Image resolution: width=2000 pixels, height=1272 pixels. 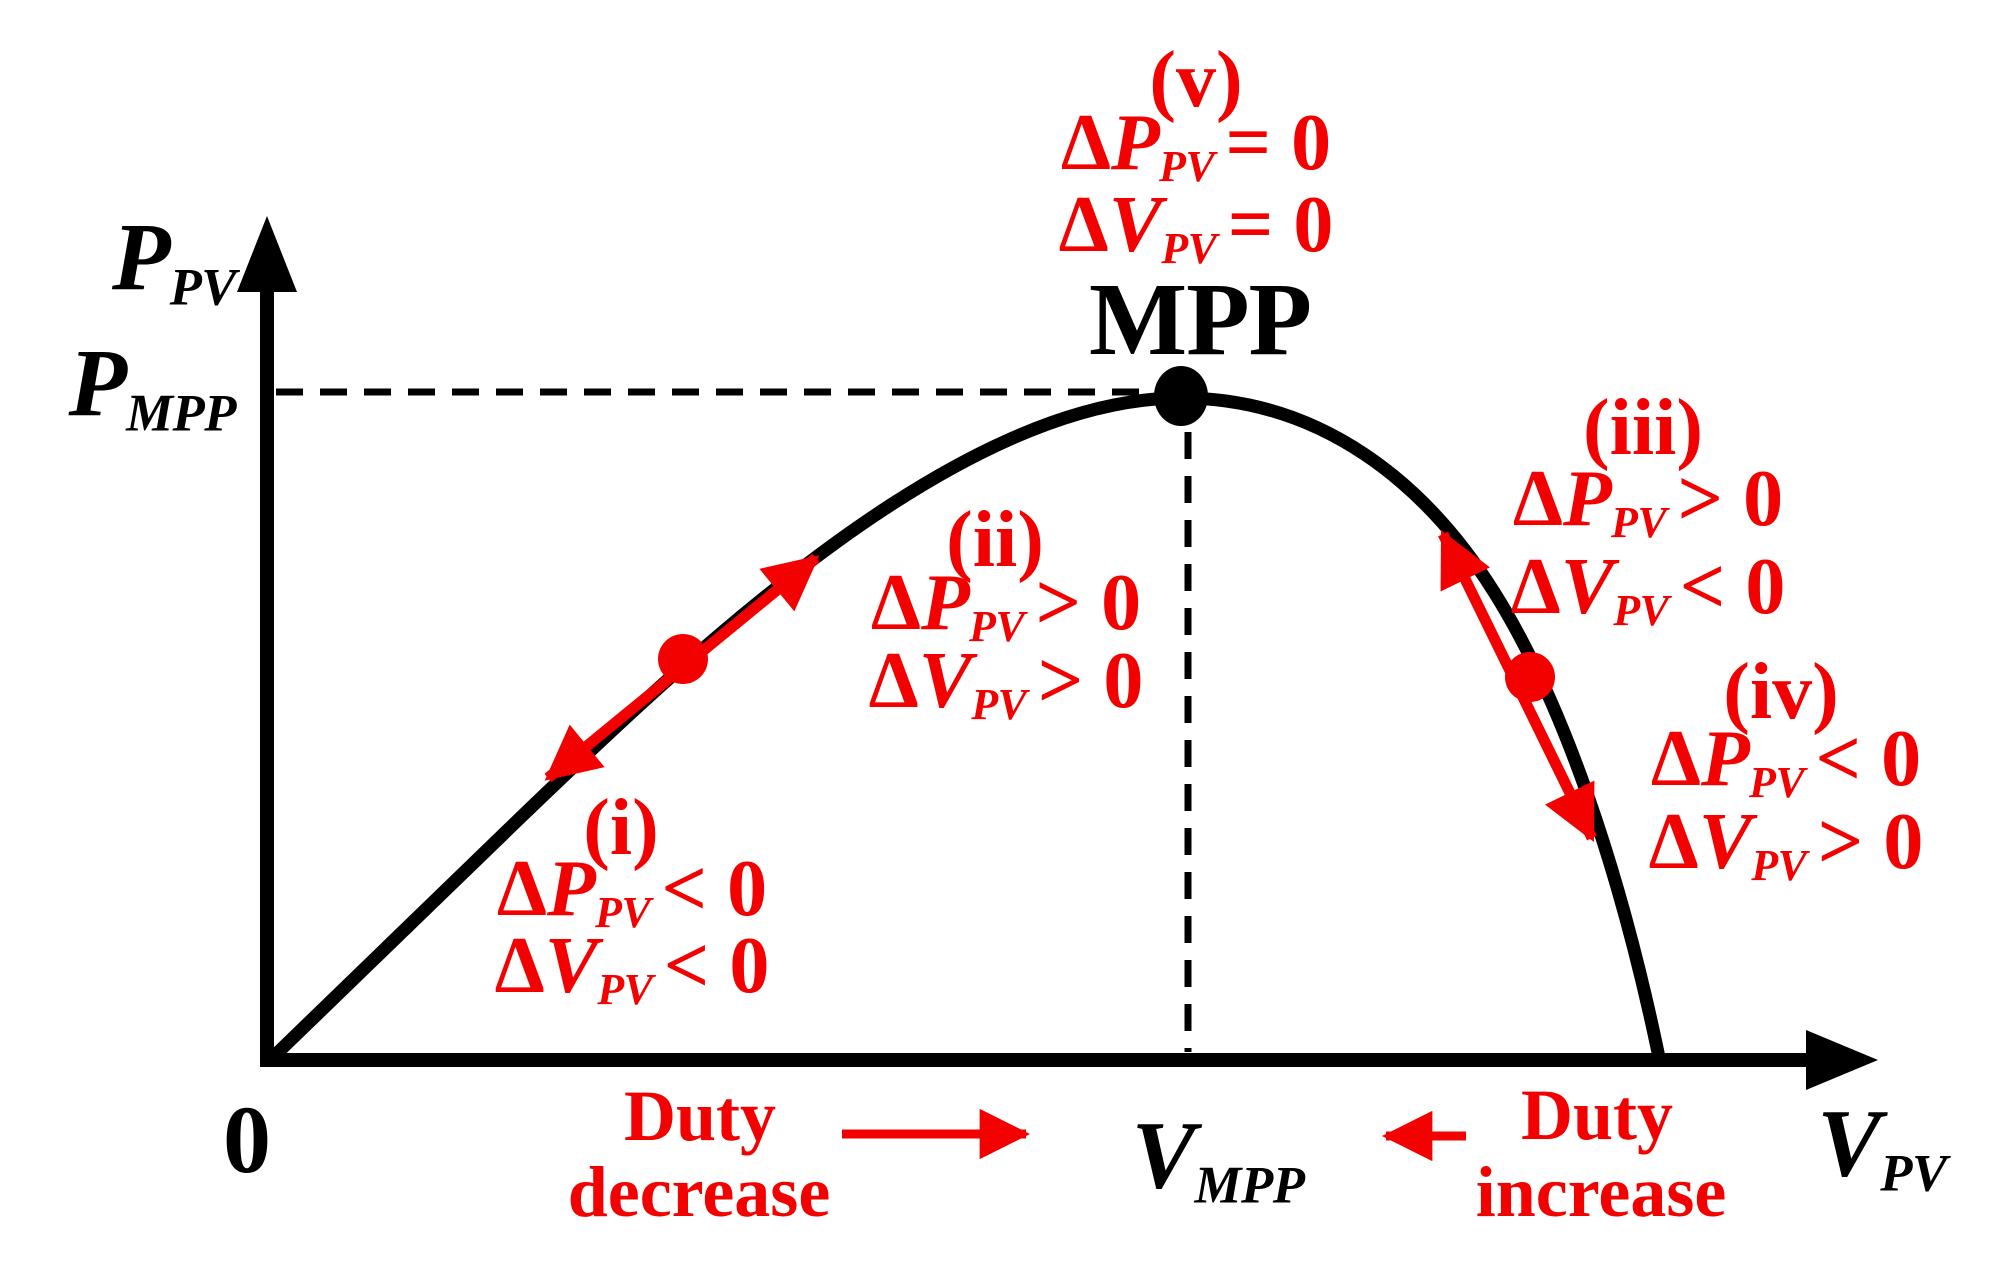 I want to click on case-ii-tag: (ii), so click(x=995, y=540).